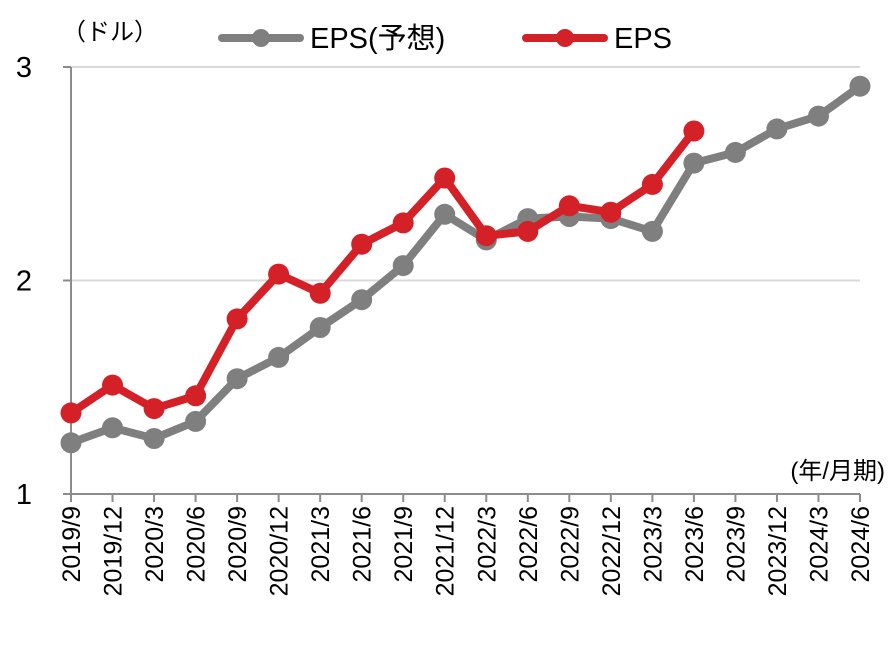 Image resolution: width=893 pixels, height=651 pixels. I want to click on x-tick-label: 2021/3, so click(321, 544).